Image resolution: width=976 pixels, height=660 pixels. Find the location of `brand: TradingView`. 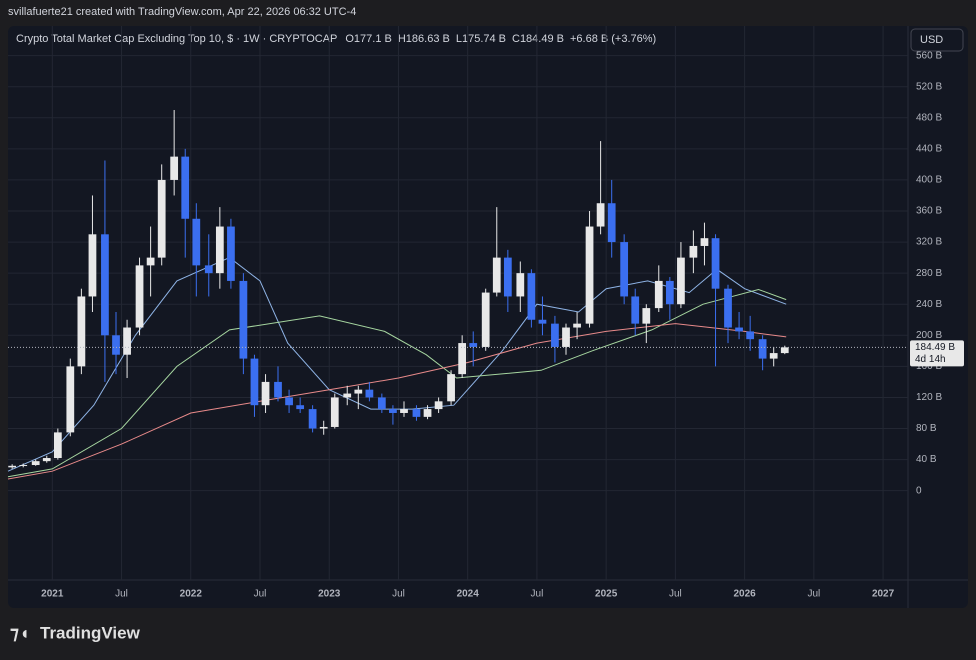

brand: TradingView is located at coordinates (90, 632).